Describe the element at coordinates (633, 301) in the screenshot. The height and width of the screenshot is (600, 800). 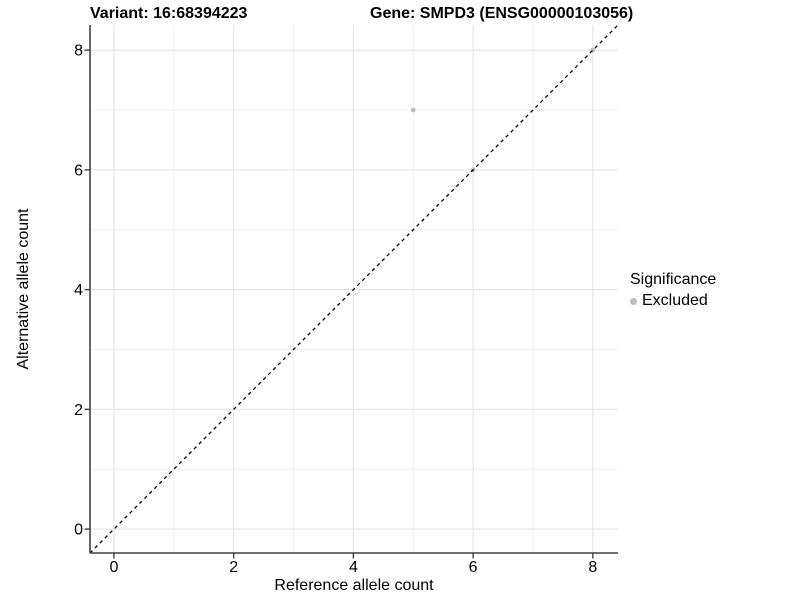
I see `legend-point-icon` at that location.